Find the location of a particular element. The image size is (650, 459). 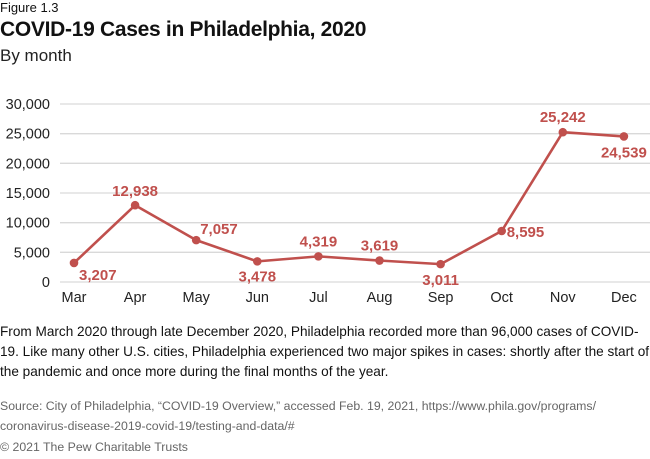

x-tick-label: Jun is located at coordinates (257, 298).